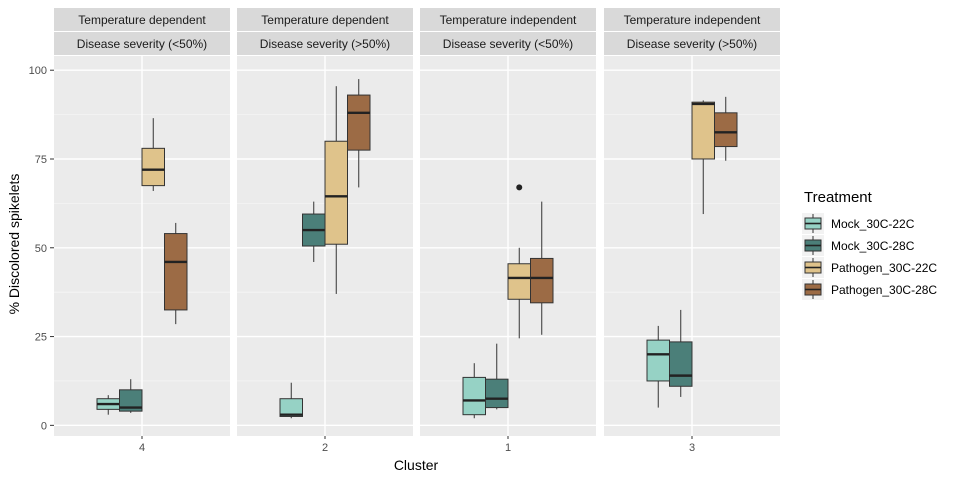 Image resolution: width=960 pixels, height=480 pixels. I want to click on legend-entry: Mock_30C-22C, so click(858, 223).